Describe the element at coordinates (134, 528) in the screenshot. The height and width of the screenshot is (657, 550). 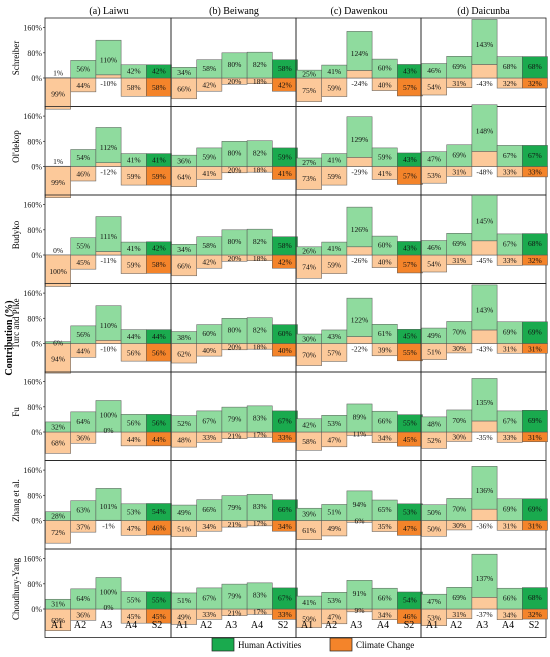
I see `climate-data-label: 47%` at that location.